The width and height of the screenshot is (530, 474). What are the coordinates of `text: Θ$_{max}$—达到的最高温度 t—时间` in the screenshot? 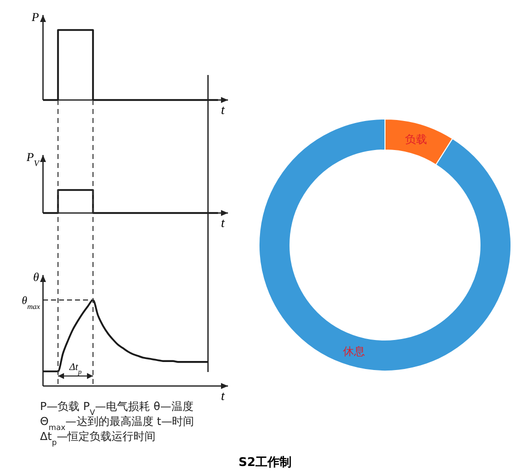 It's located at (117, 423).